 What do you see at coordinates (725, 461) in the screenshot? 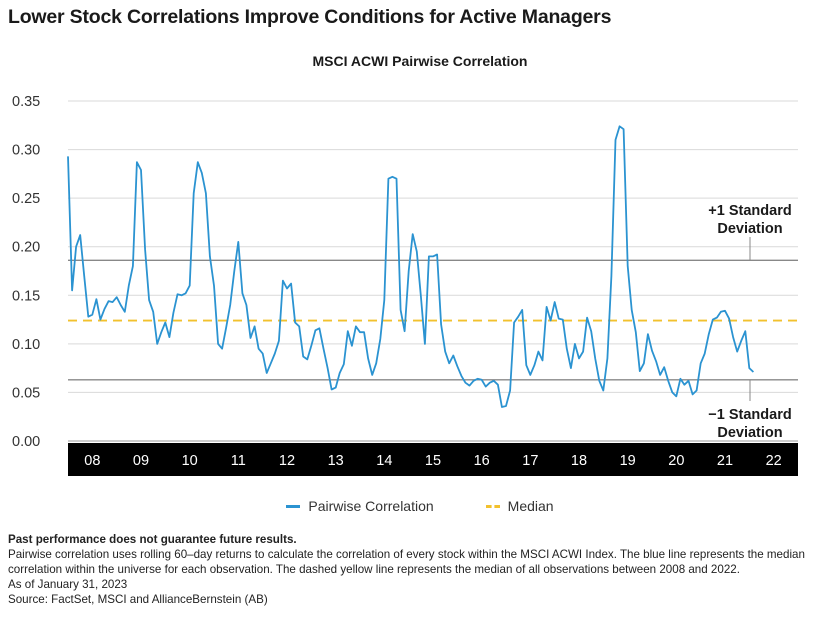
I see `x-tick-label: 21` at bounding box center [725, 461].